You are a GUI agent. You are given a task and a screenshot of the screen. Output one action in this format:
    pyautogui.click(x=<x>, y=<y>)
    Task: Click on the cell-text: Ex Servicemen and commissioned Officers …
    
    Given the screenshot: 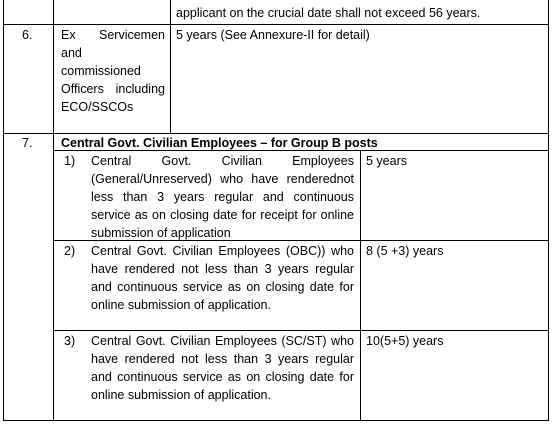 What is the action you would take?
    pyautogui.click(x=113, y=71)
    